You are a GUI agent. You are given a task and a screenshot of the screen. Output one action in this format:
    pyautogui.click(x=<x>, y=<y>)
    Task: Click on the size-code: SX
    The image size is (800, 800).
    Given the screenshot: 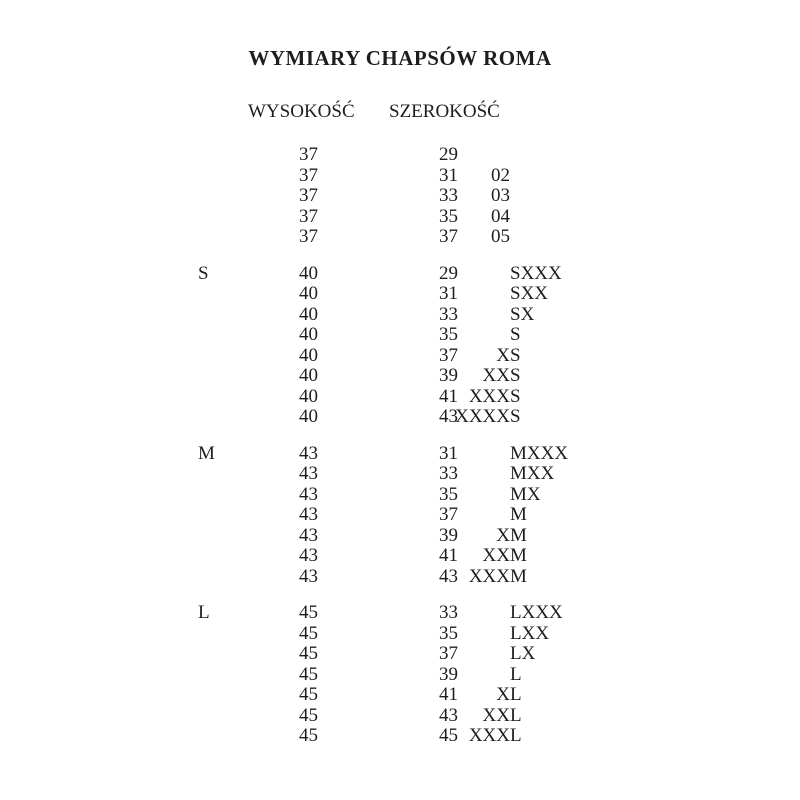 What is the action you would take?
    pyautogui.click(x=522, y=314)
    